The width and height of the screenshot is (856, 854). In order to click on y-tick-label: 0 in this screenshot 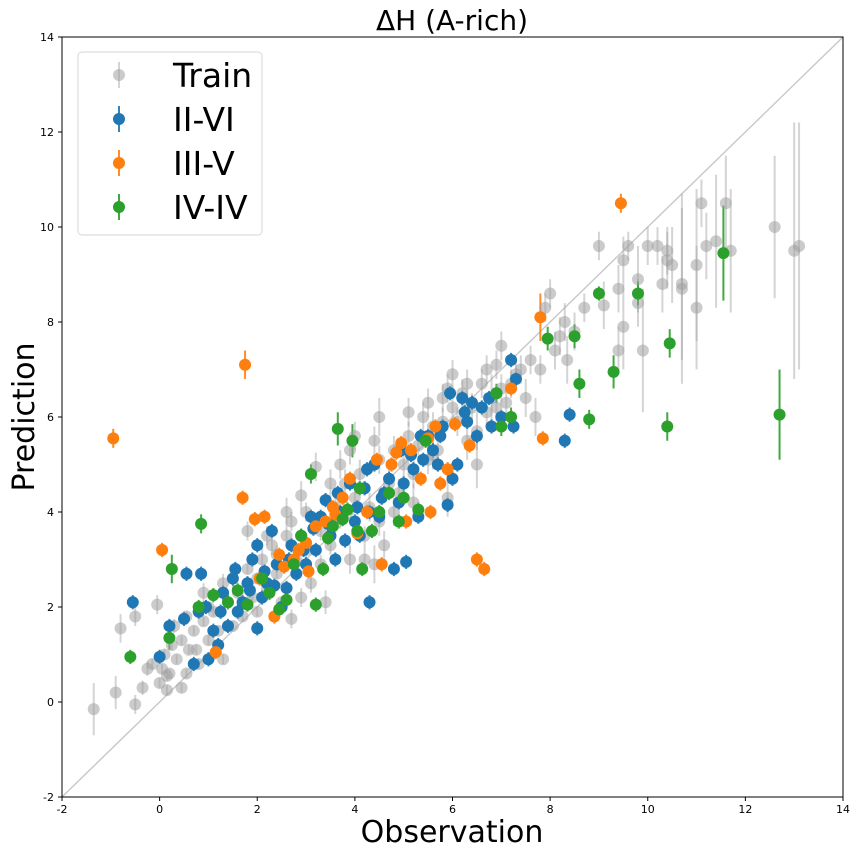, I will do `click(50, 702)`.